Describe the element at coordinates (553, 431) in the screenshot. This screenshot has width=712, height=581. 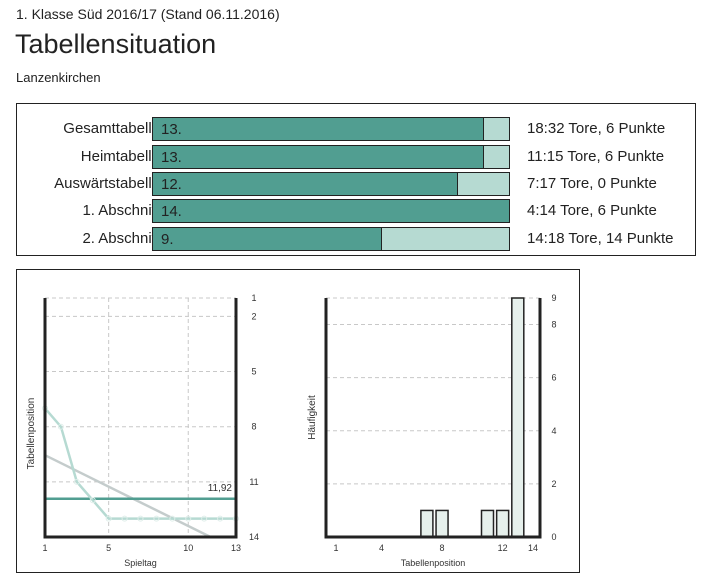
I see `bar-chart-y-tick: 4` at that location.